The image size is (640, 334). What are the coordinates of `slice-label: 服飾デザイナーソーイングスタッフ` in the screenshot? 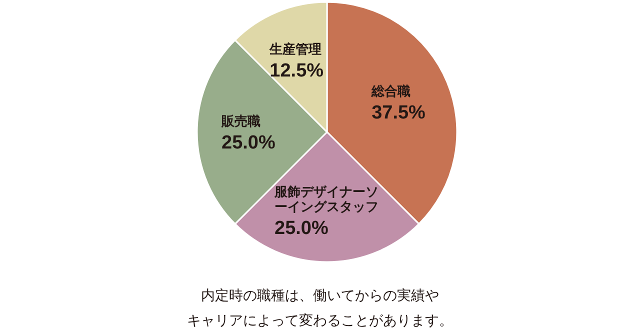 It's located at (326, 199).